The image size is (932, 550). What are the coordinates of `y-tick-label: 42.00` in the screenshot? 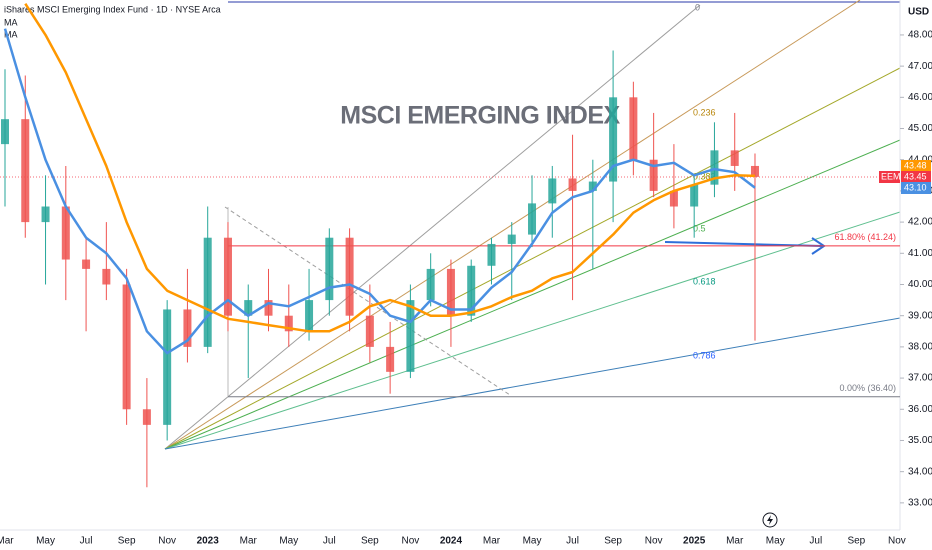 It's located at (920, 222).